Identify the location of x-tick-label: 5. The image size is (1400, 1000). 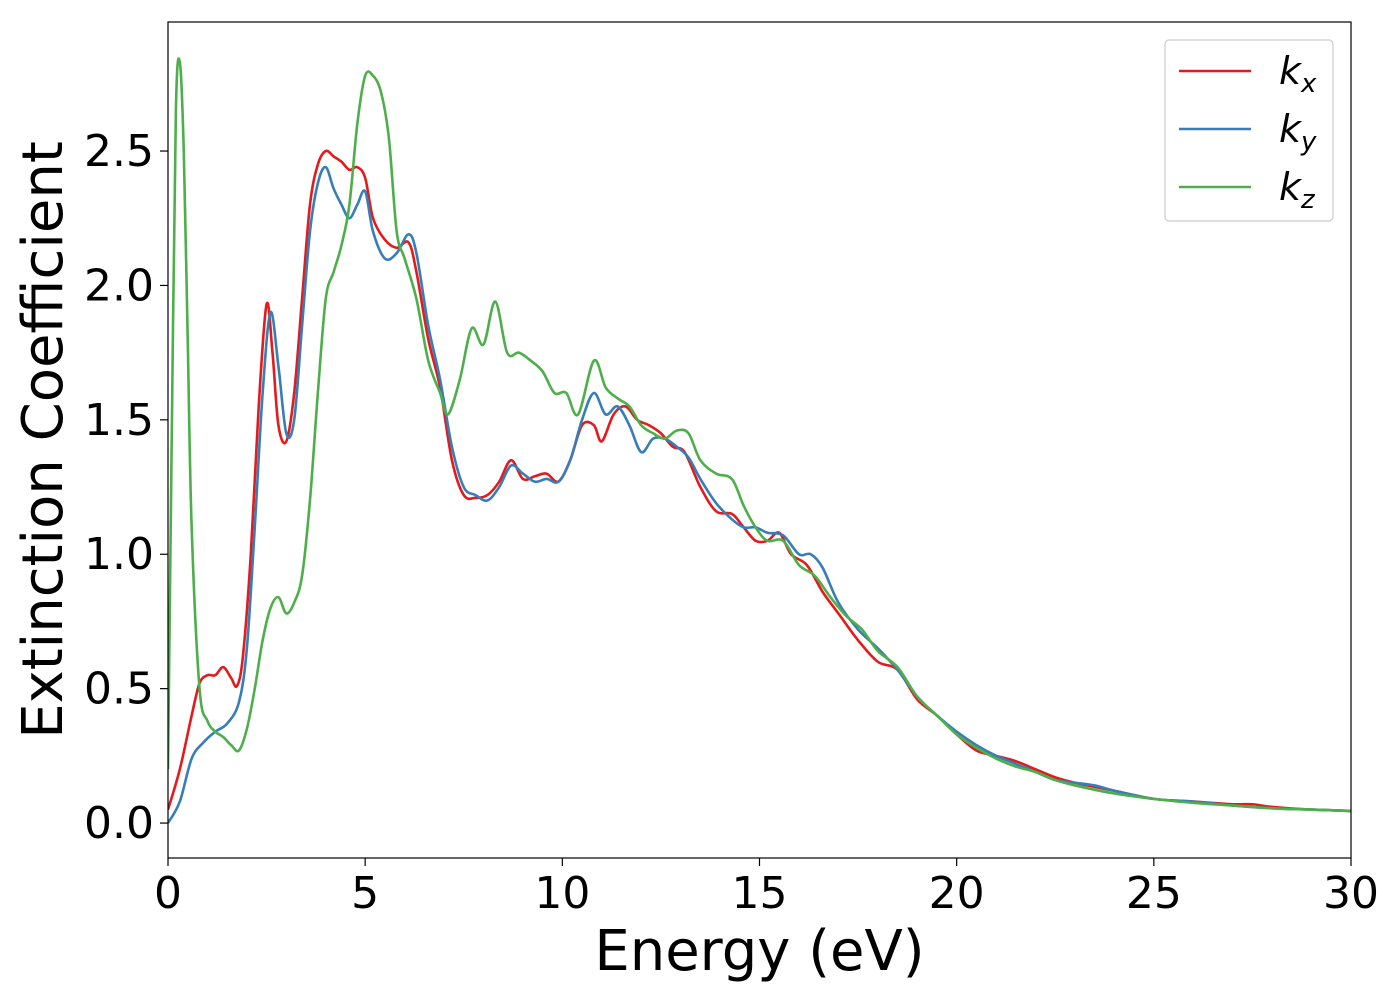
(365, 893).